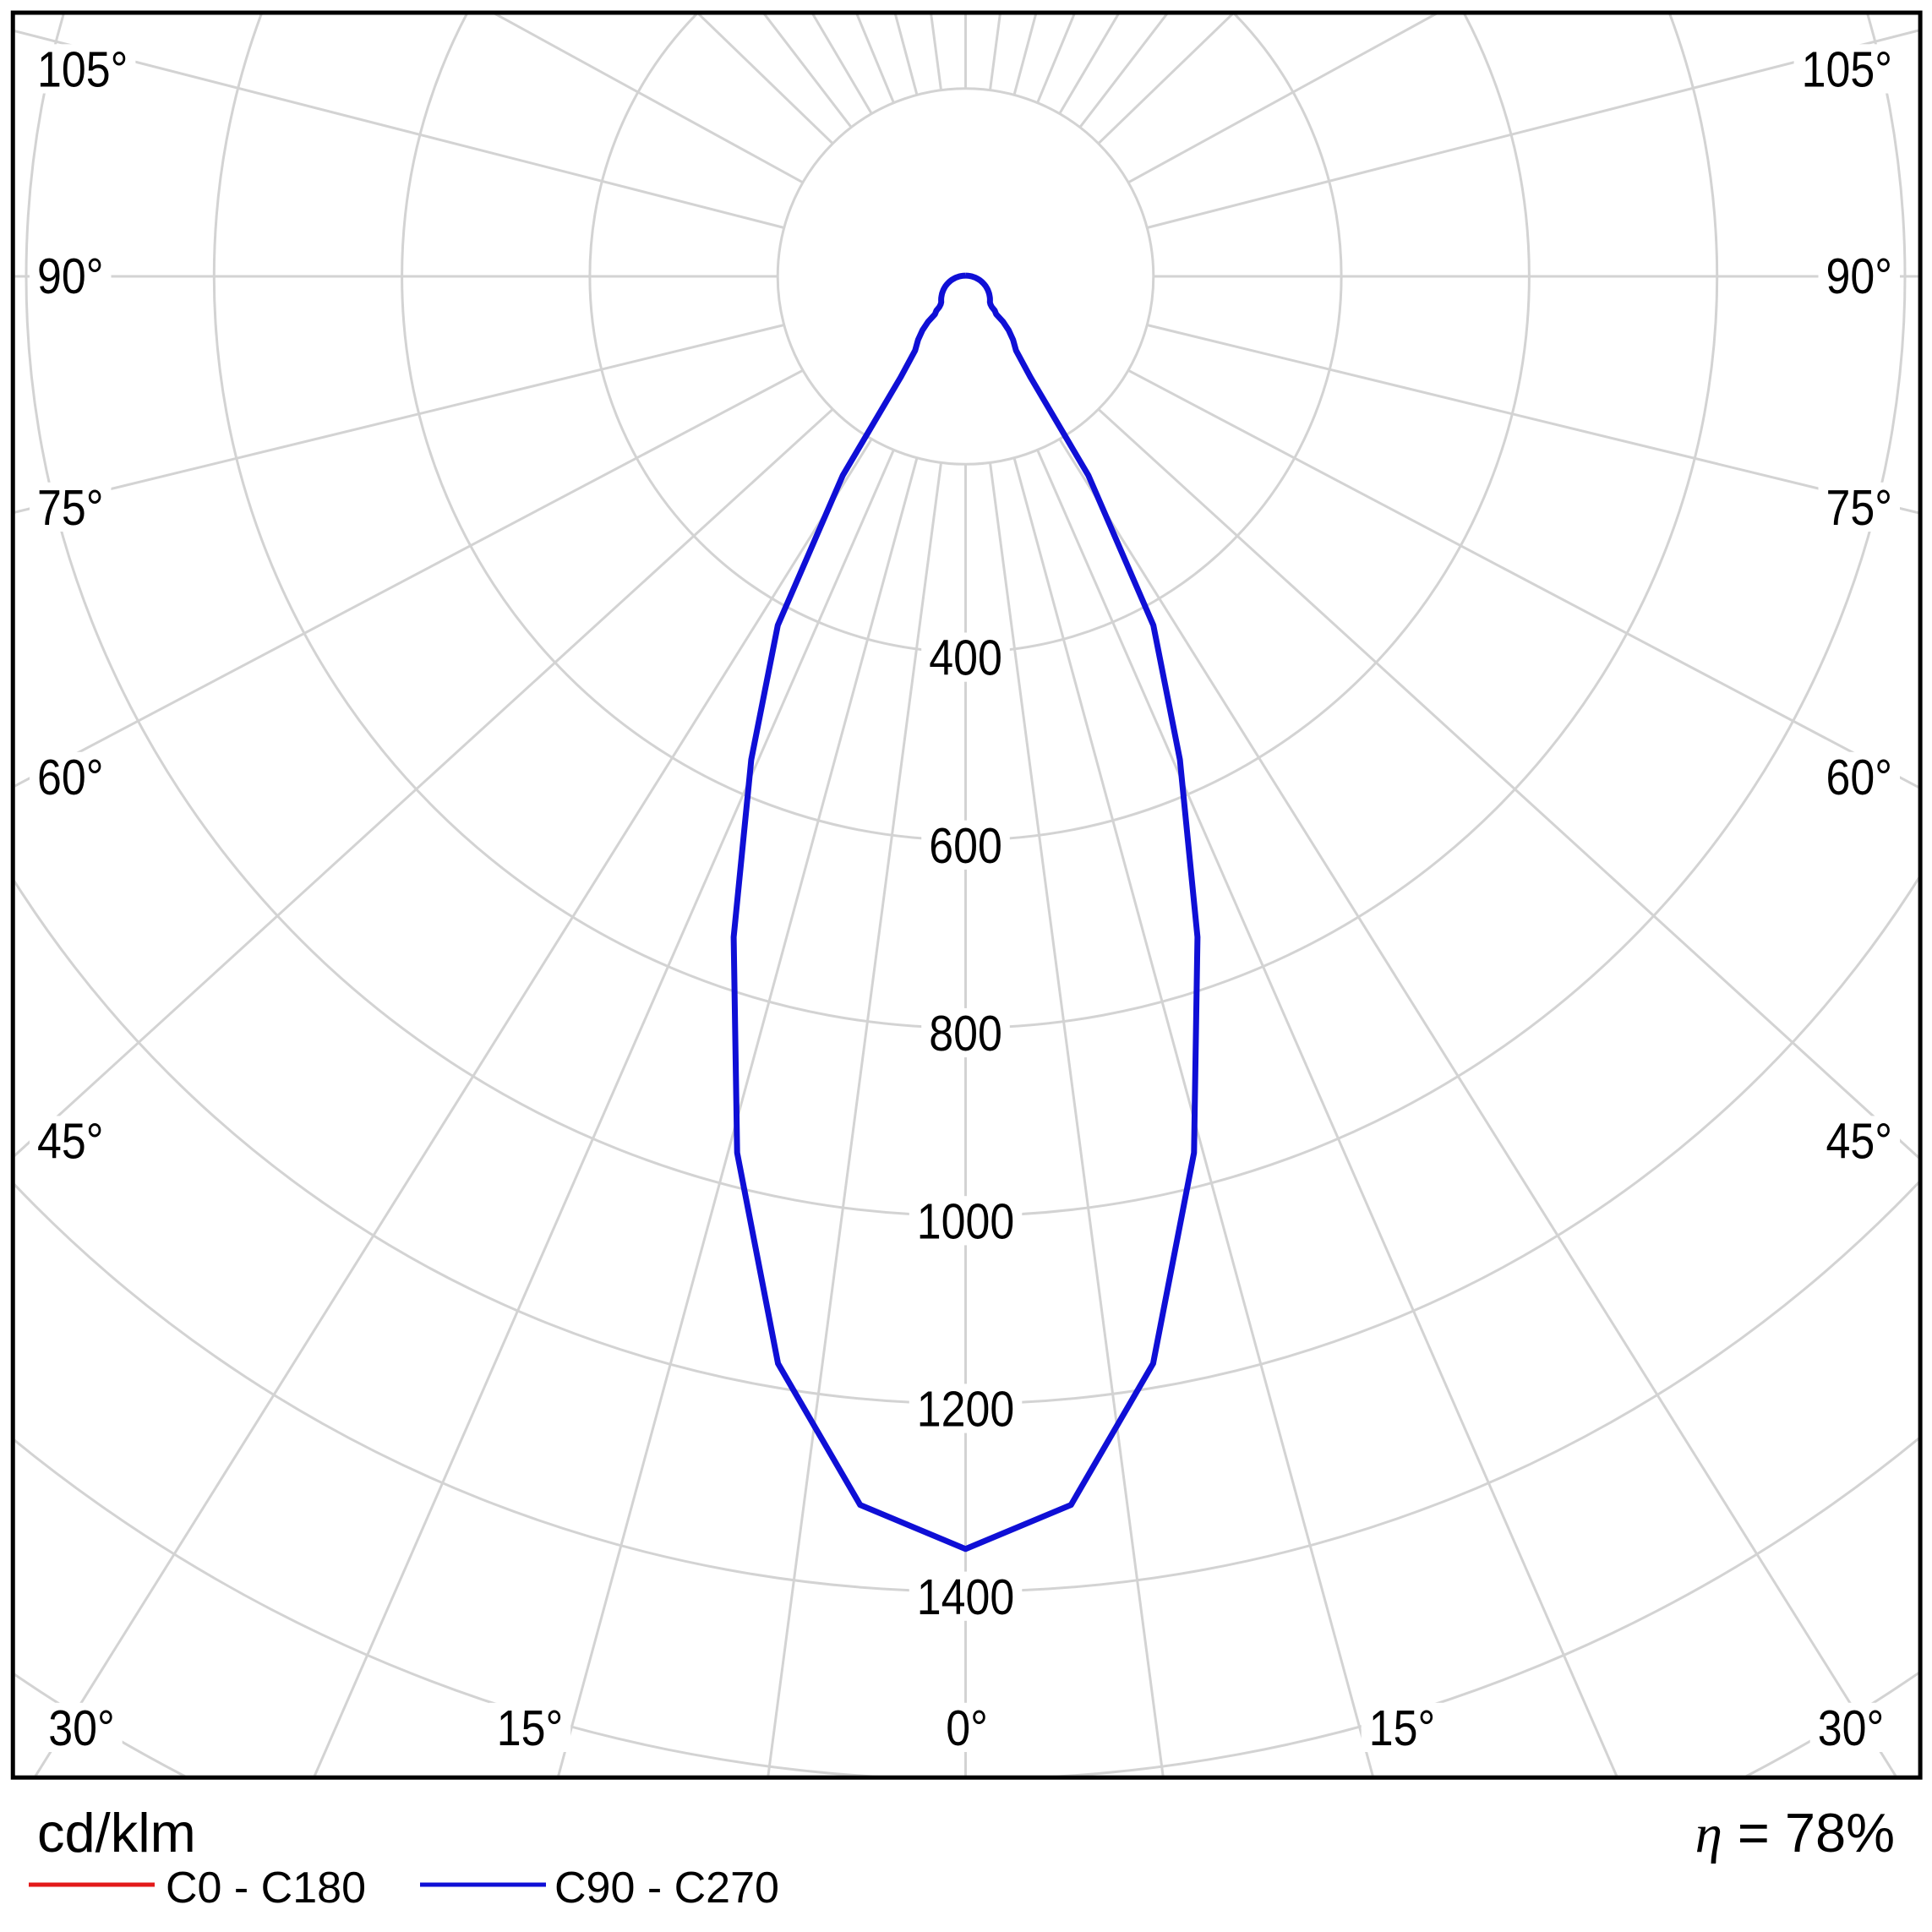  Describe the element at coordinates (967, 1728) in the screenshot. I see `svg-text: 0°` at that location.